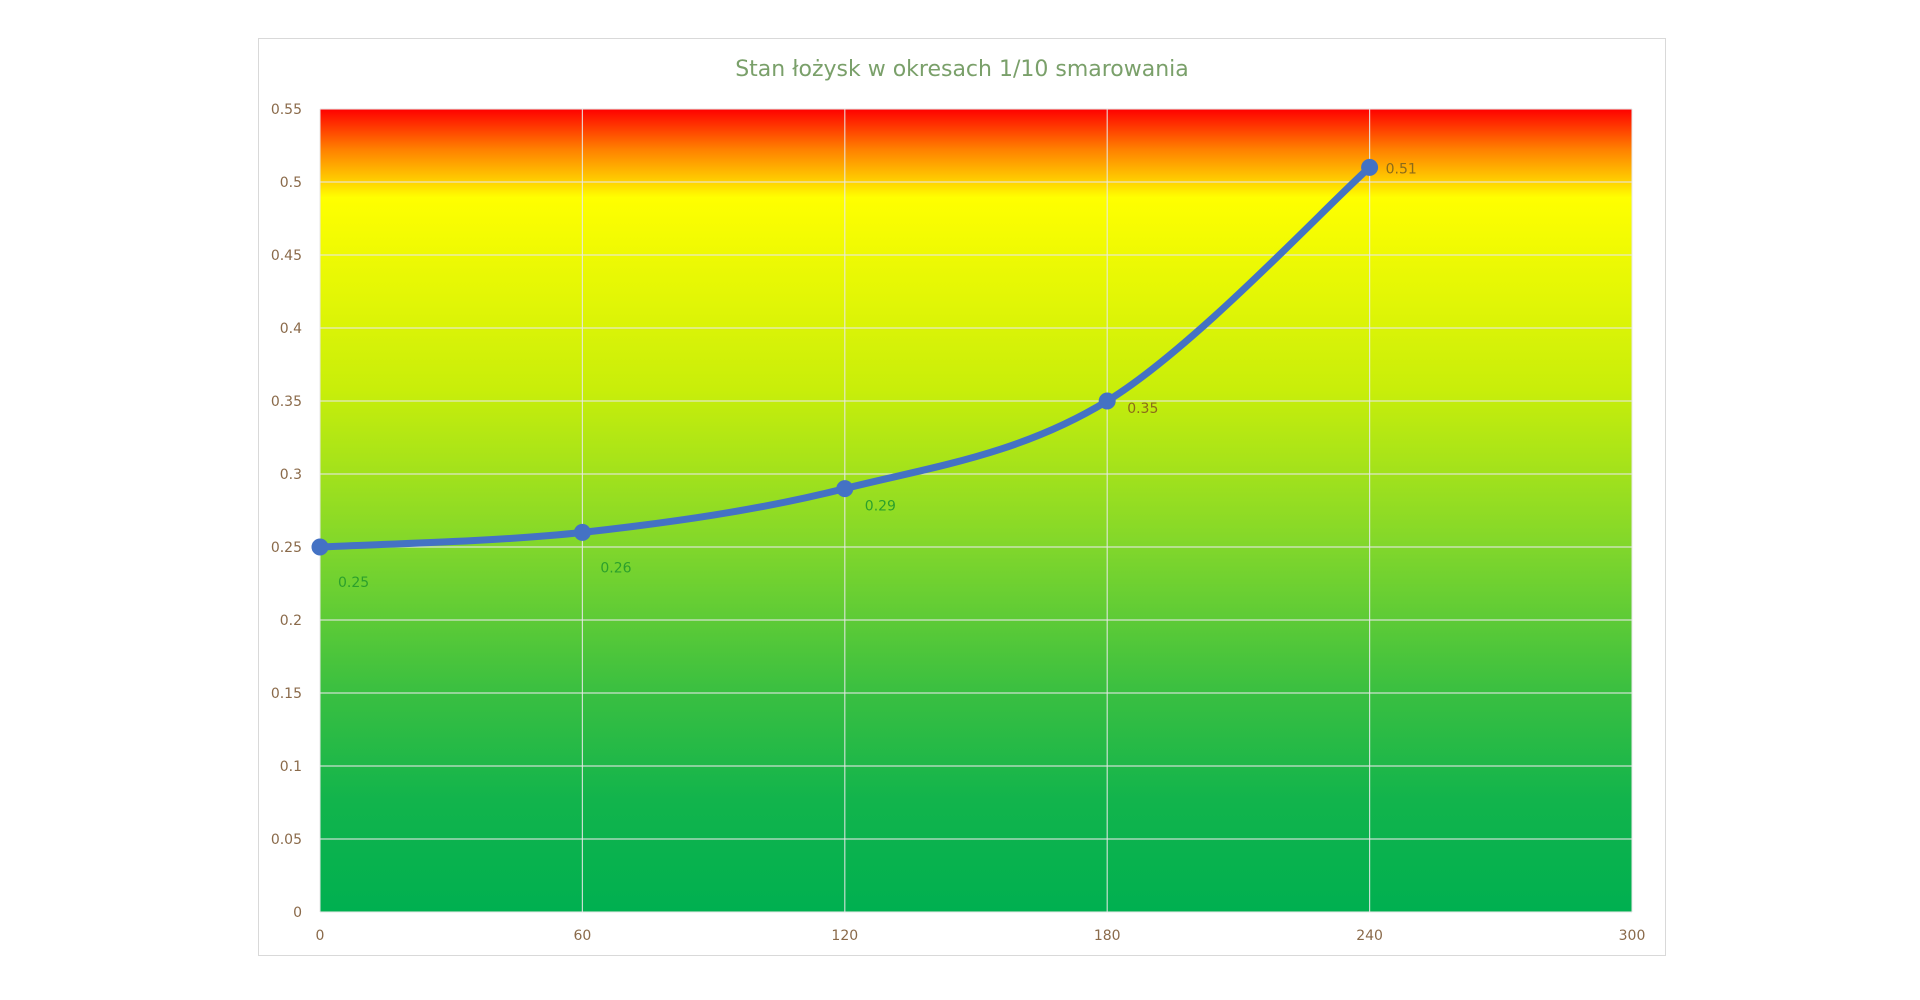  What do you see at coordinates (286, 511) in the screenshot?
I see `y-axis-ticks: 0 0.05 0.1 0.15 0.2 0.25 0.3 0.35 0.4 0.45 0.5 0.55` at bounding box center [286, 511].